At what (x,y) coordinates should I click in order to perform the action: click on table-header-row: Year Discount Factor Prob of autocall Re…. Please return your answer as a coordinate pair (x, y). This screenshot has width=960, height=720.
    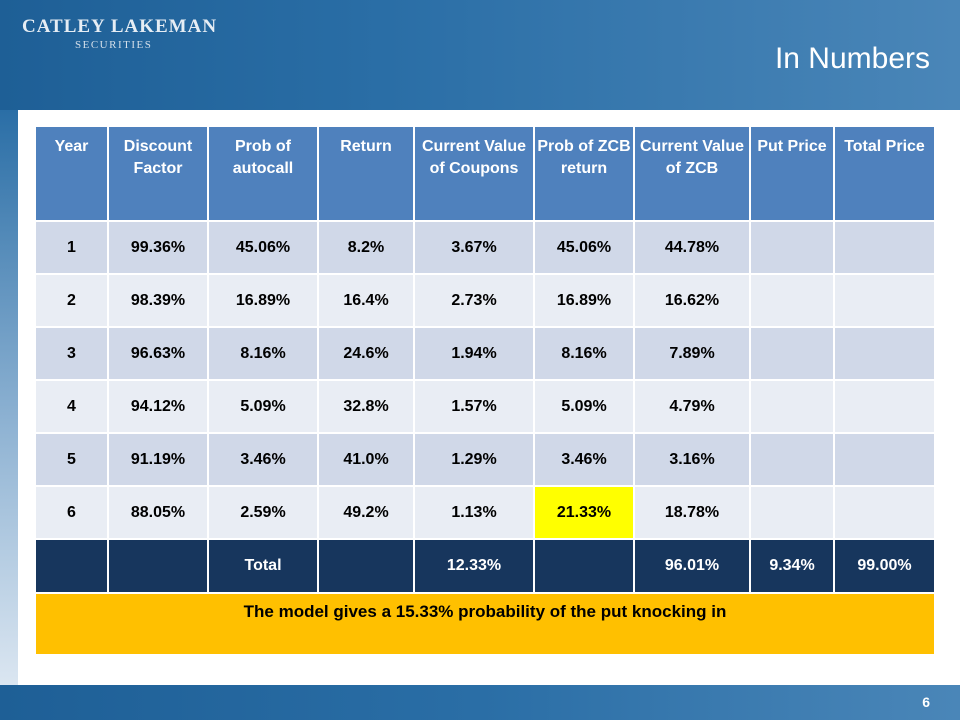
    Looking at the image, I should click on (485, 173).